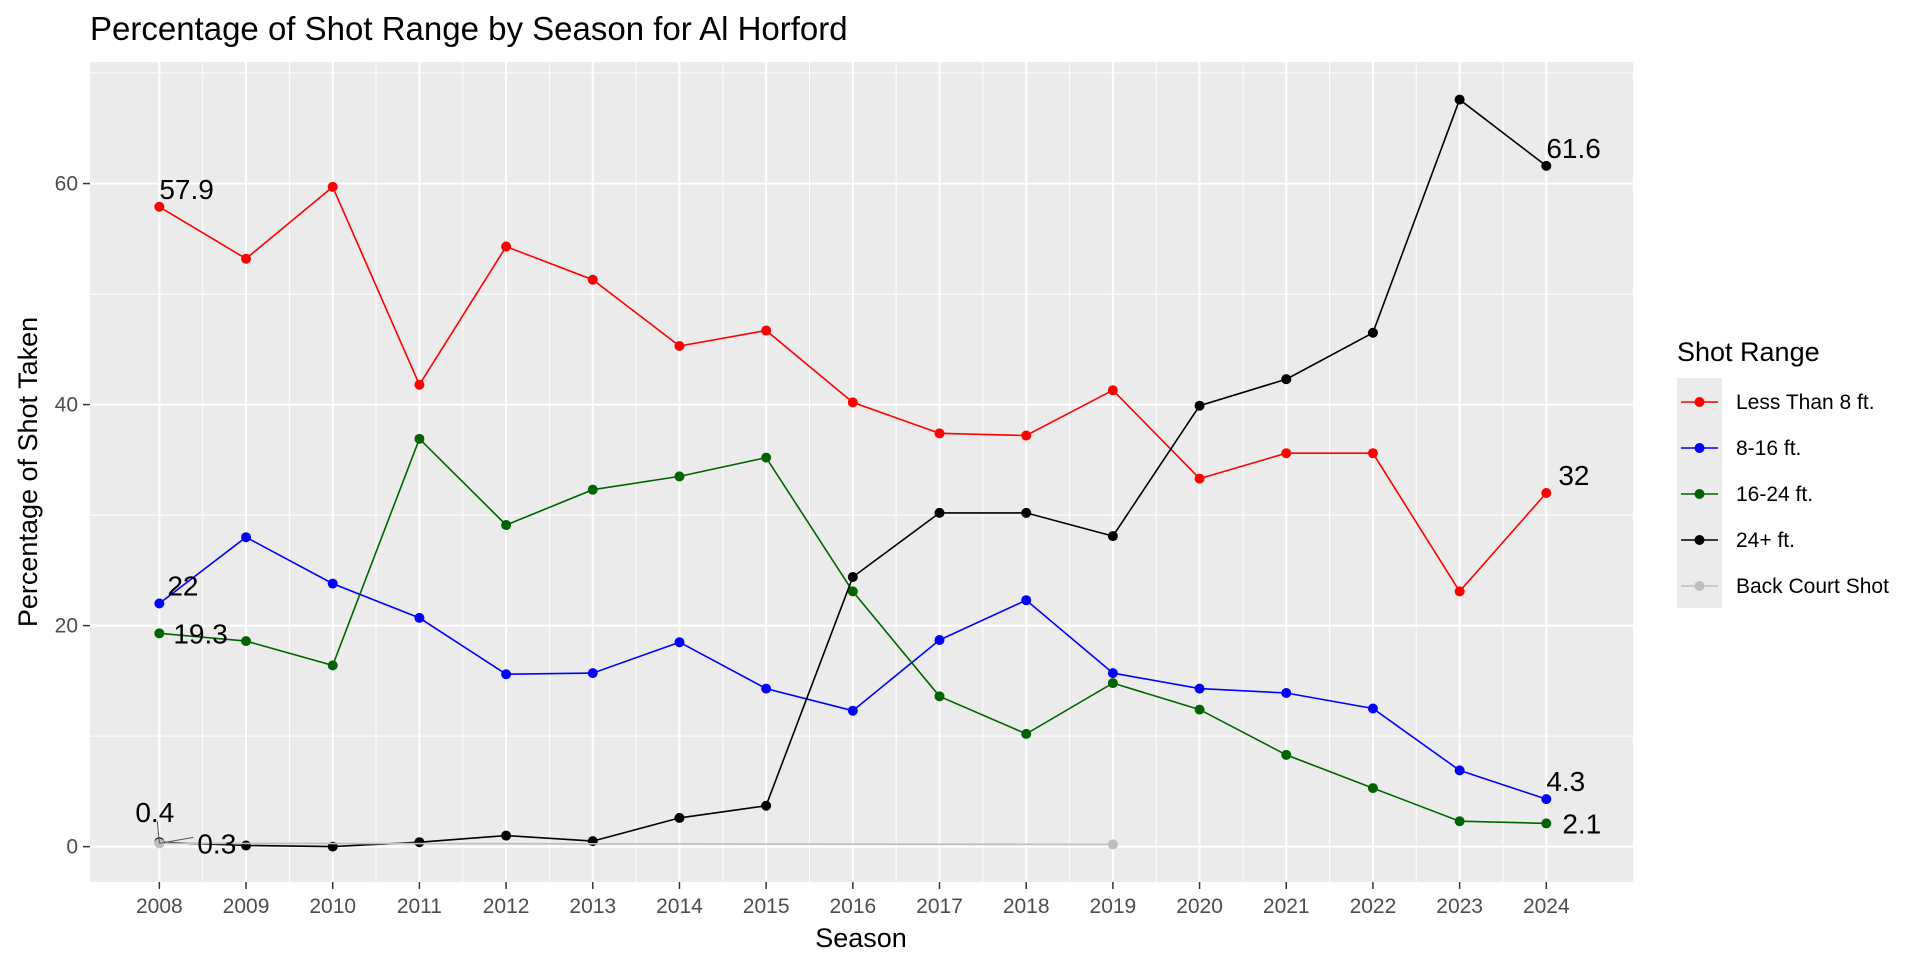  I want to click on x-tick-label: 2019, so click(1113, 906).